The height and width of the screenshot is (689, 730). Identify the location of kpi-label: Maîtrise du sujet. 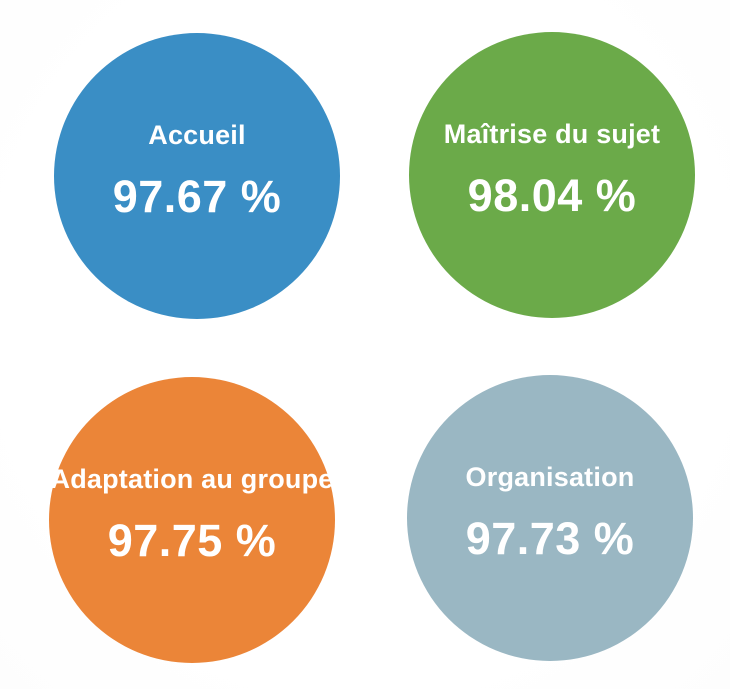
(552, 134).